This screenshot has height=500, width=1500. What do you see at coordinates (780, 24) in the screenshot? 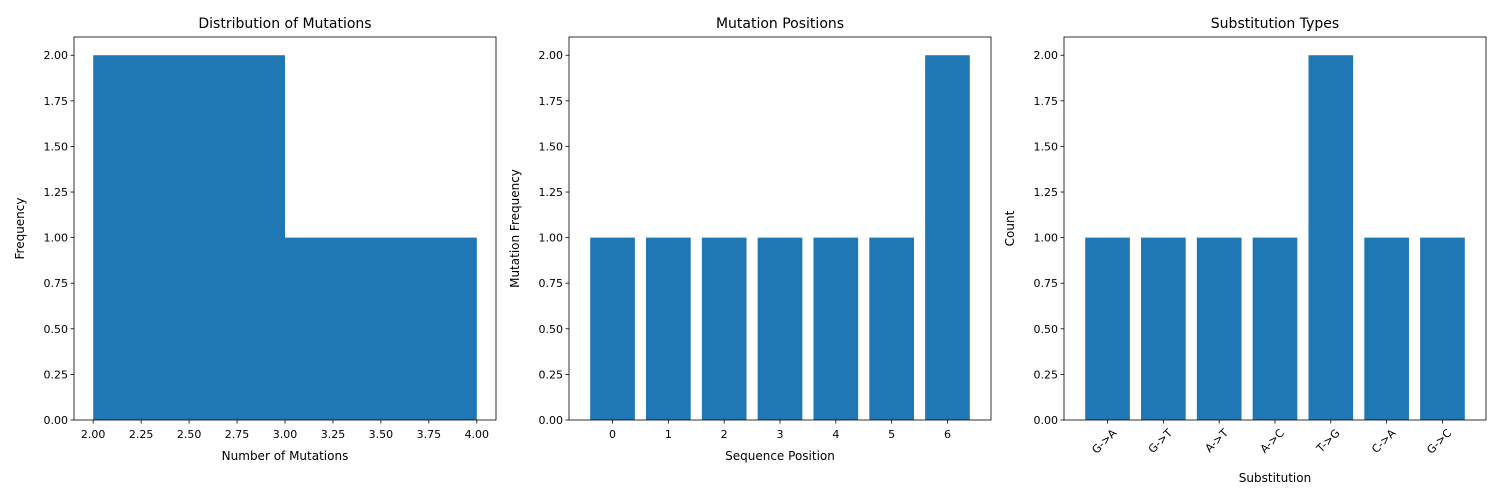
I see `chart-title: Mutation Positions` at bounding box center [780, 24].